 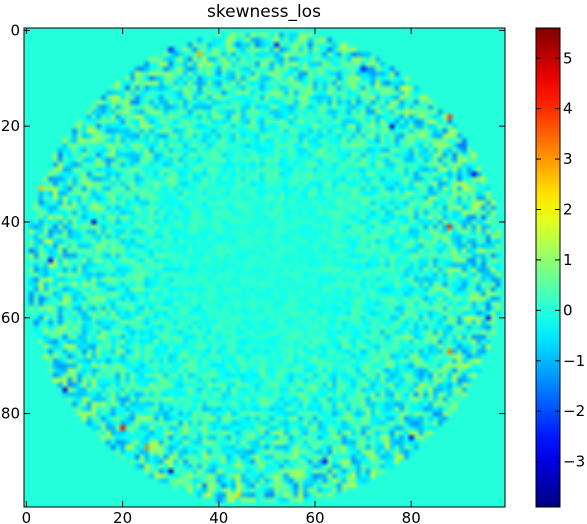 I want to click on y-tick-label: 20, so click(x=10, y=126).